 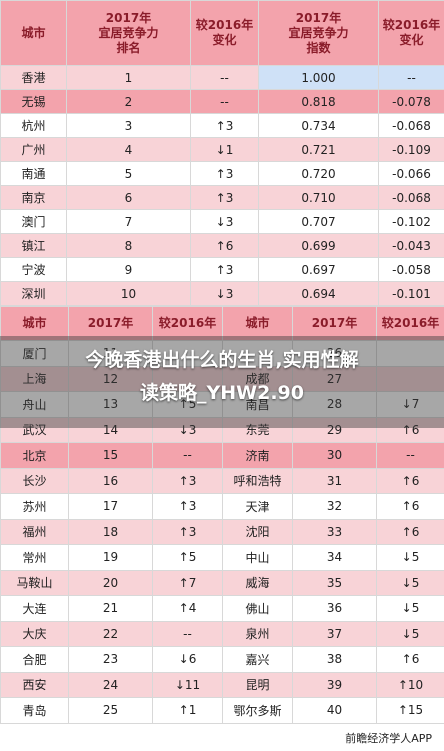 What do you see at coordinates (111, 633) in the screenshot?
I see `table-row: 大庆 22 --` at bounding box center [111, 633].